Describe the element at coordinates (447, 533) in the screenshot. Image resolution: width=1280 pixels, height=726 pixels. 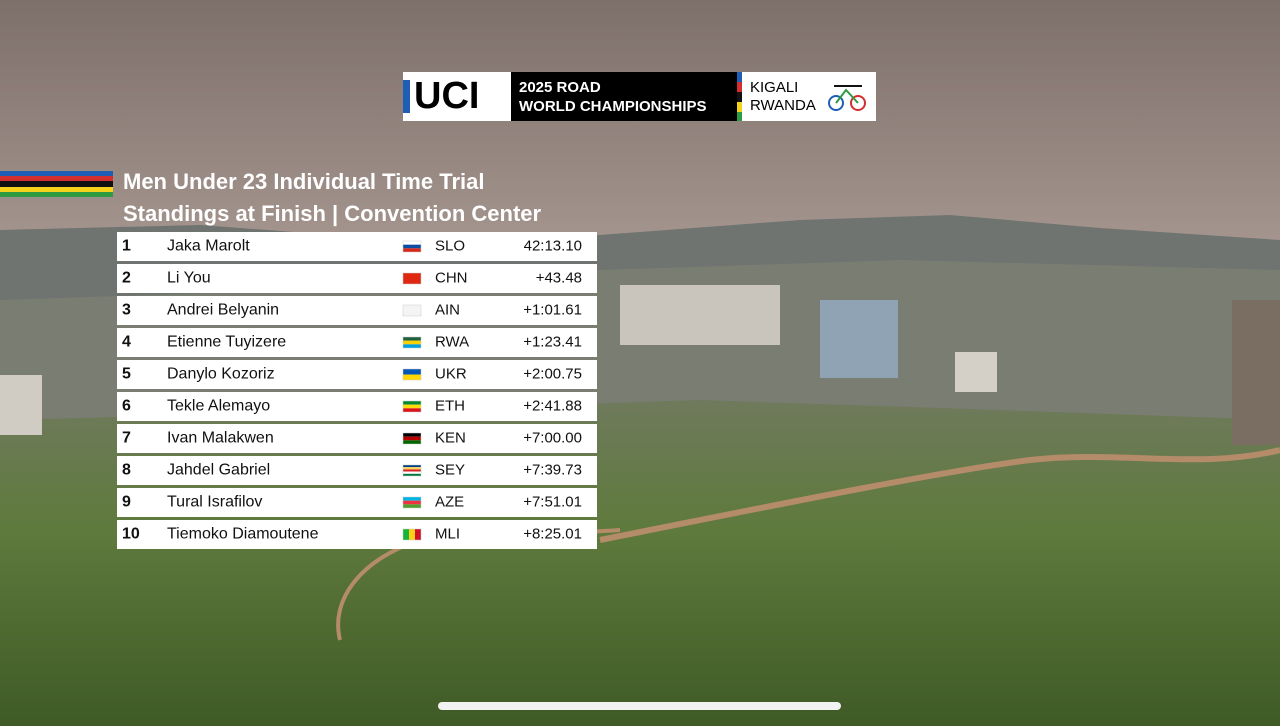
I see `country-code: MLI` at that location.